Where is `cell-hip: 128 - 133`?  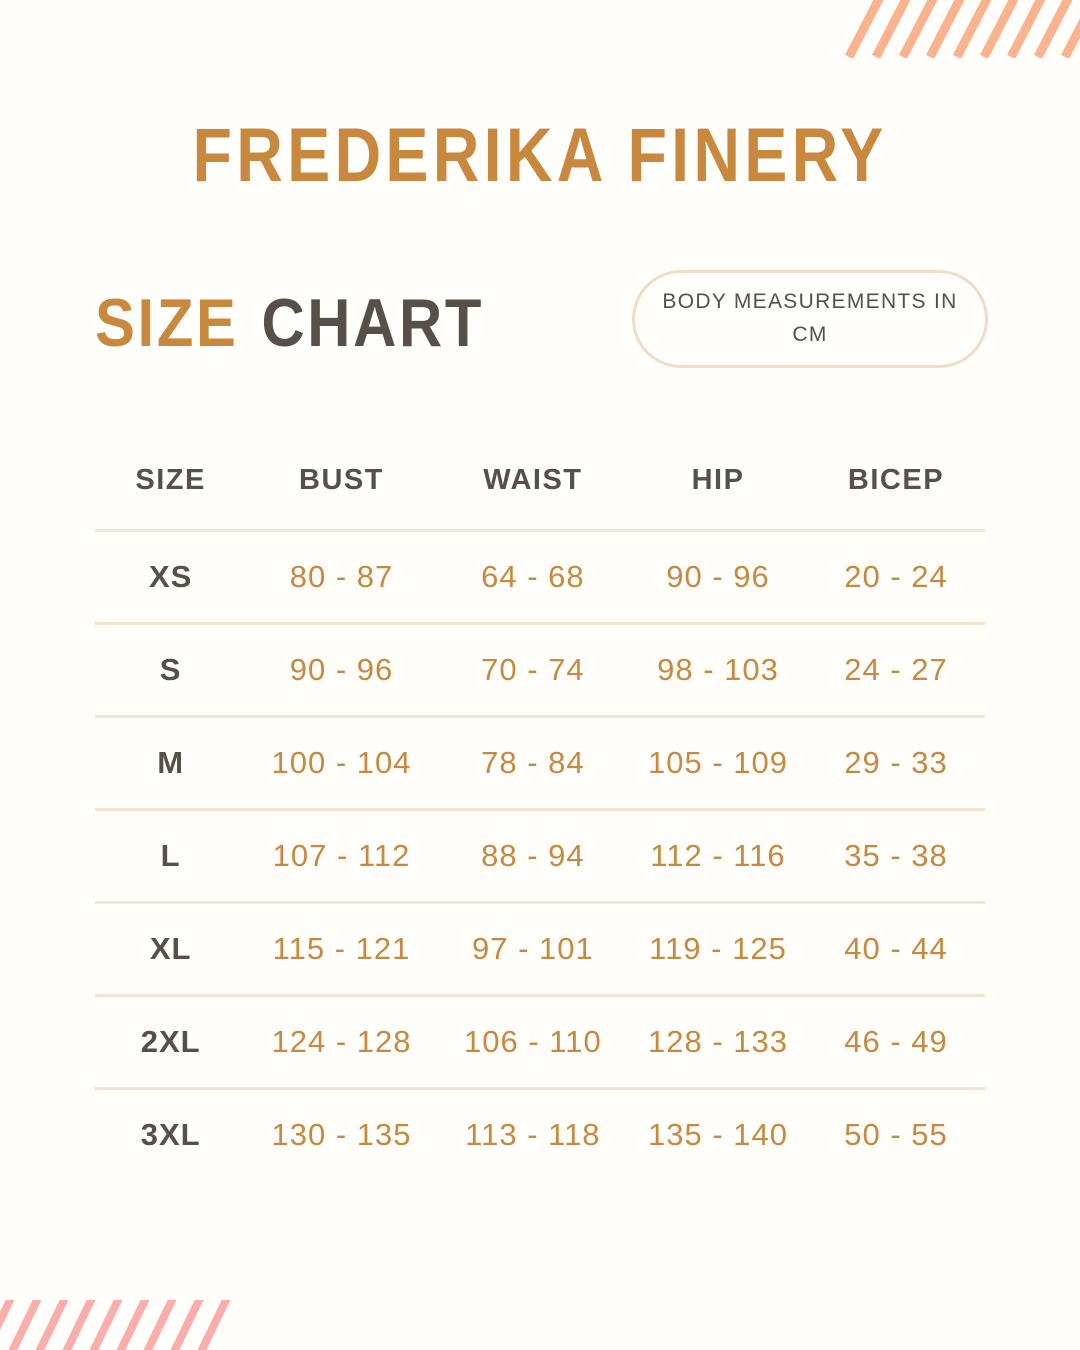 cell-hip: 128 - 133 is located at coordinates (717, 1041).